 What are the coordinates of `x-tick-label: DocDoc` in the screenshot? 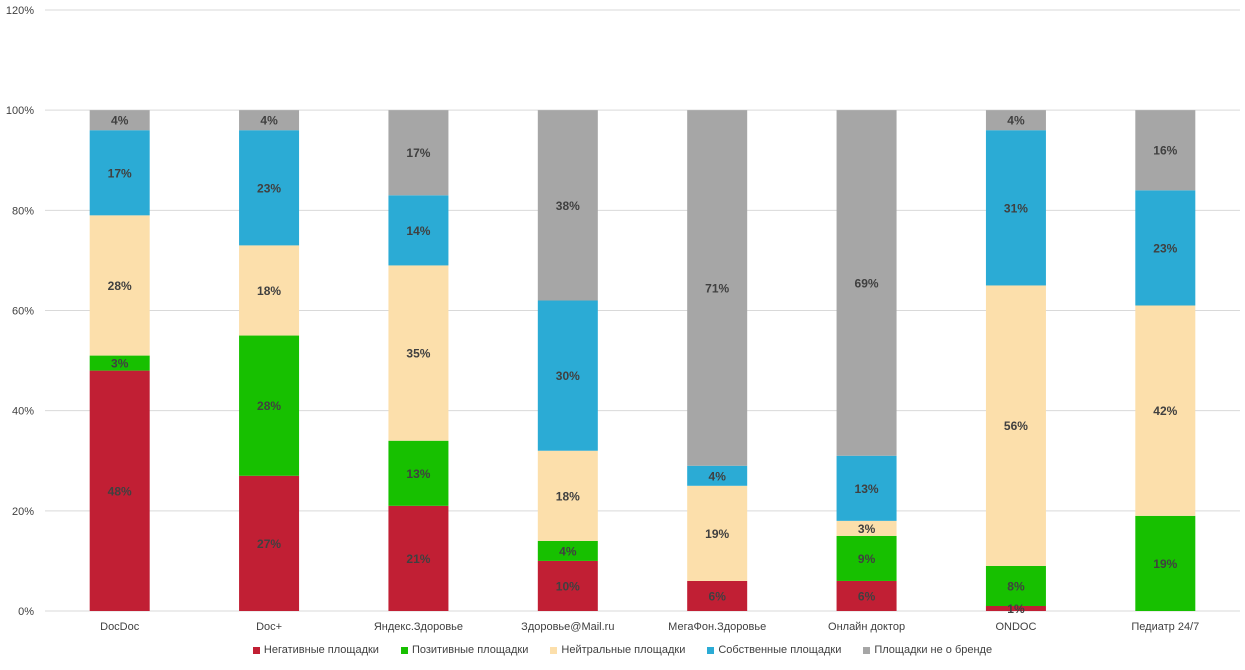 It's located at (120, 627).